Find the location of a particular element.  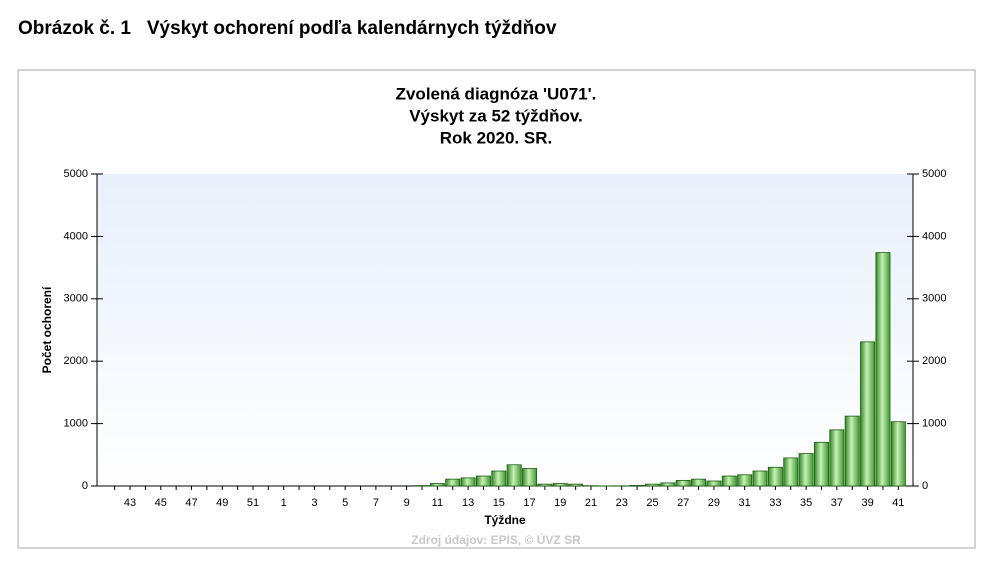

x-tick-label: 27 is located at coordinates (683, 503).